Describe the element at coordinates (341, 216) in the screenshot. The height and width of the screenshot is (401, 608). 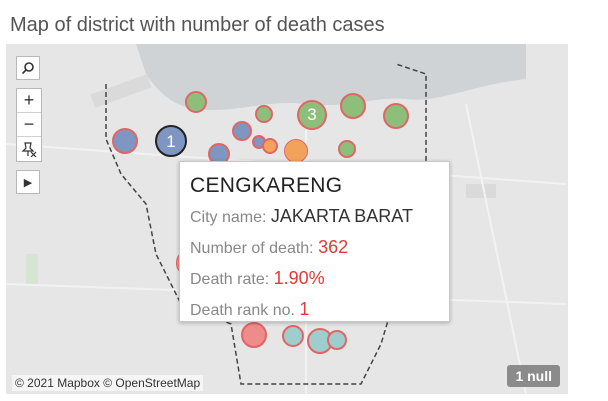
I see `tooltip-city-value: JAKARTA BARAT` at that location.